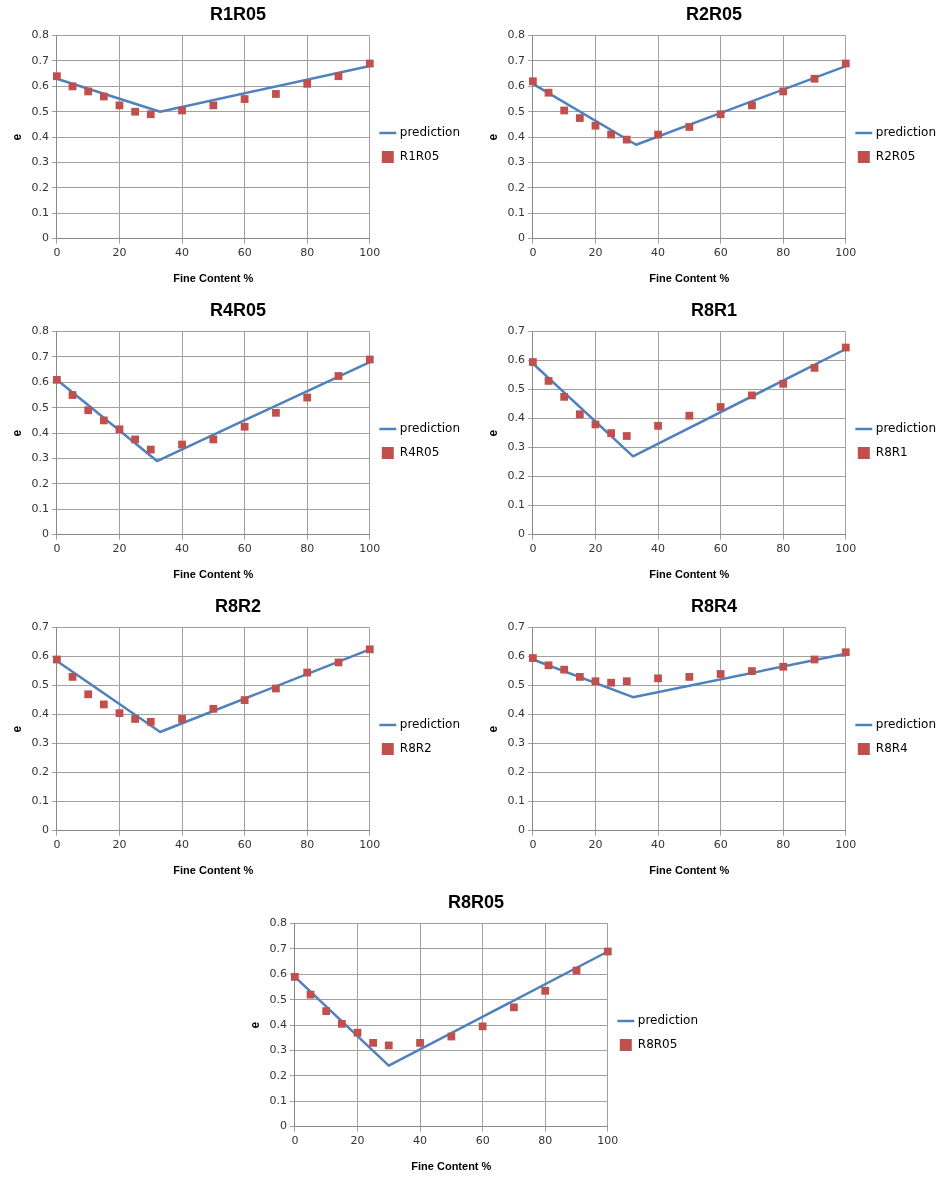 The image size is (952, 1187). What do you see at coordinates (714, 605) in the screenshot?
I see `chart-title: R8R4` at bounding box center [714, 605].